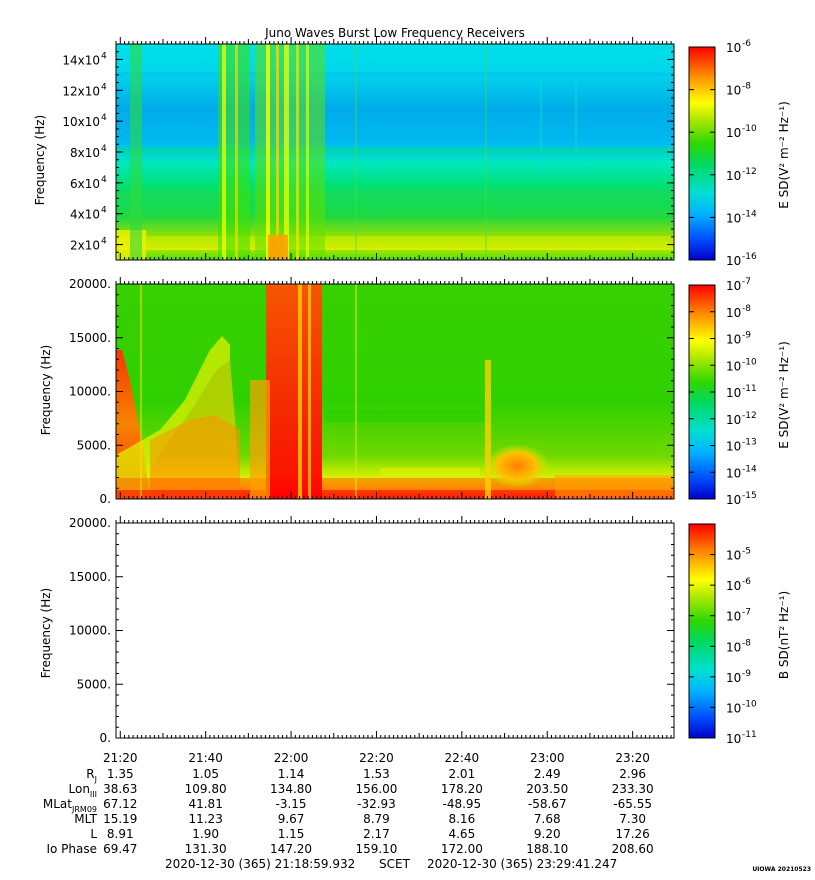  Describe the element at coordinates (120, 819) in the screenshot. I see `ephemeris-value: 15.19` at that location.